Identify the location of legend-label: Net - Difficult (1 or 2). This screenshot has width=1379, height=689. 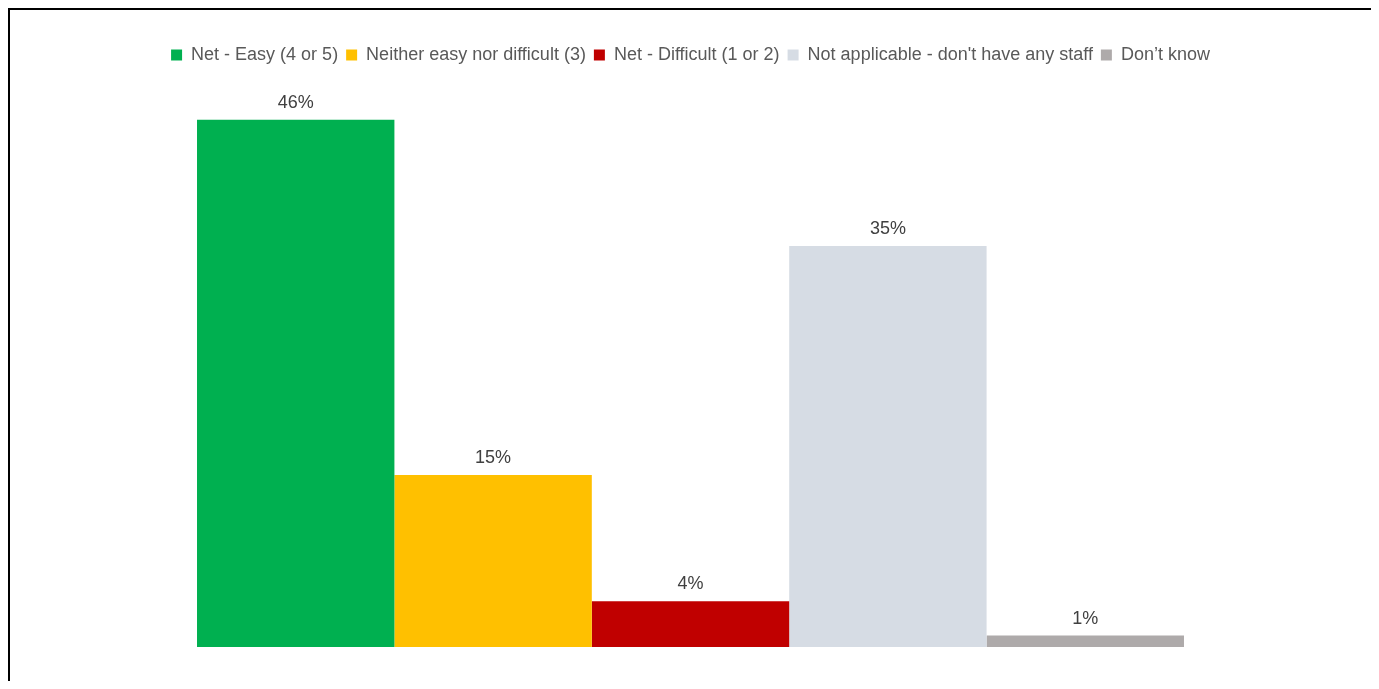
(696, 53).